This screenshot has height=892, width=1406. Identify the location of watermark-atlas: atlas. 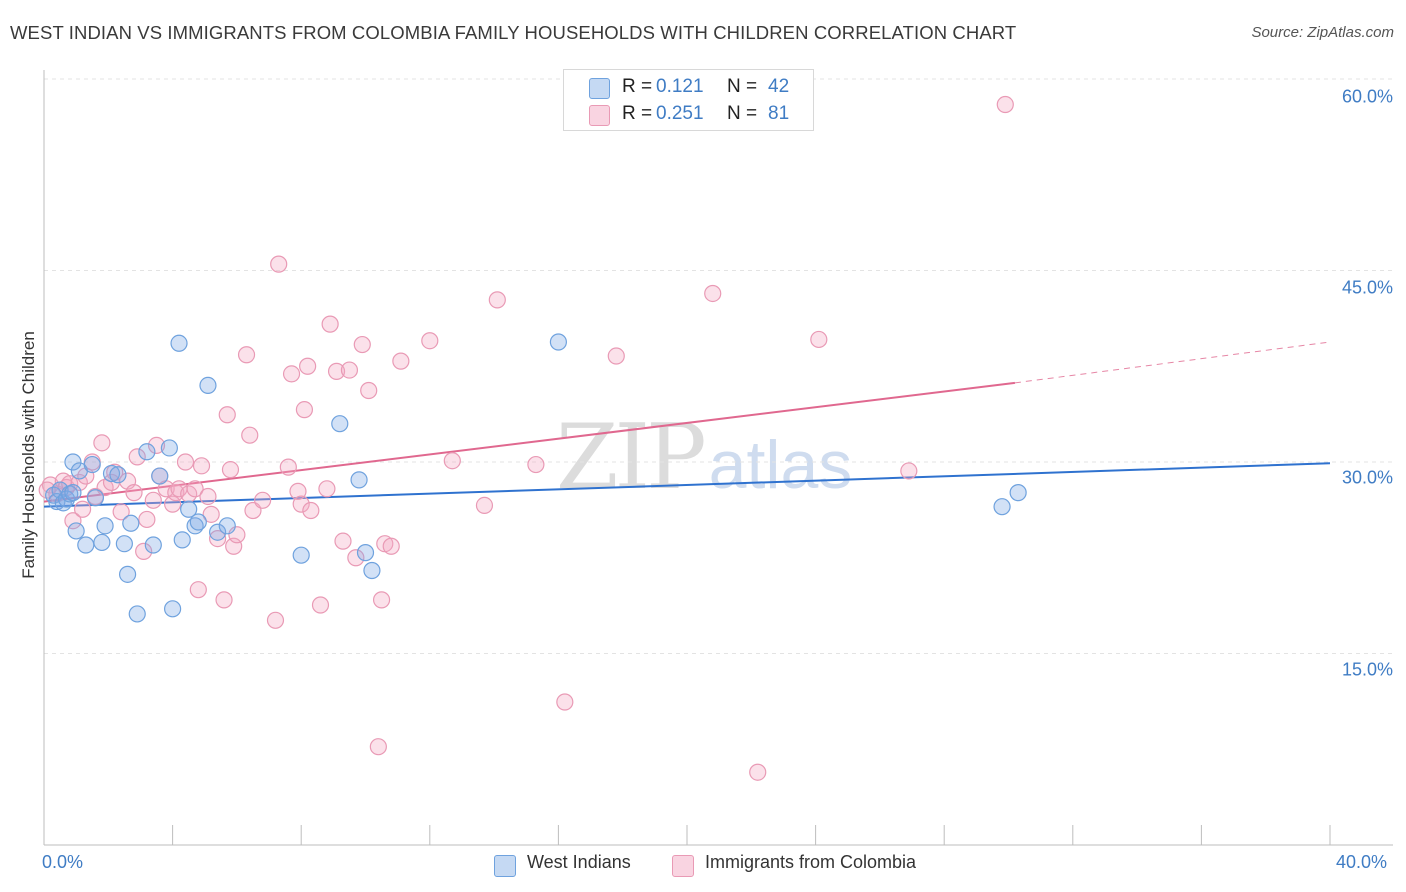
(780, 465).